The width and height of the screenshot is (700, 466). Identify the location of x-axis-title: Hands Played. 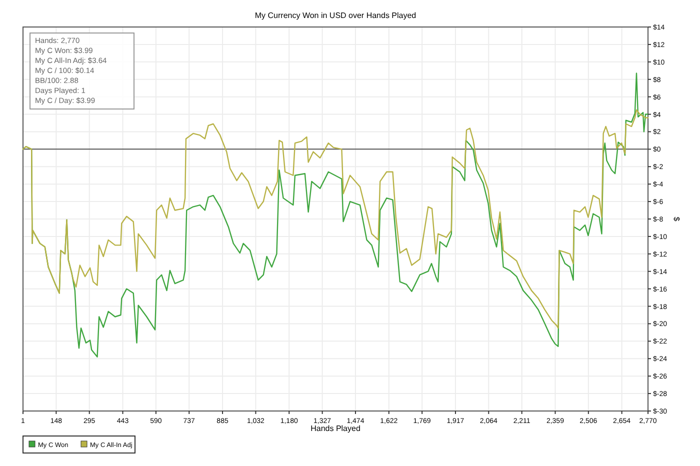
(335, 428).